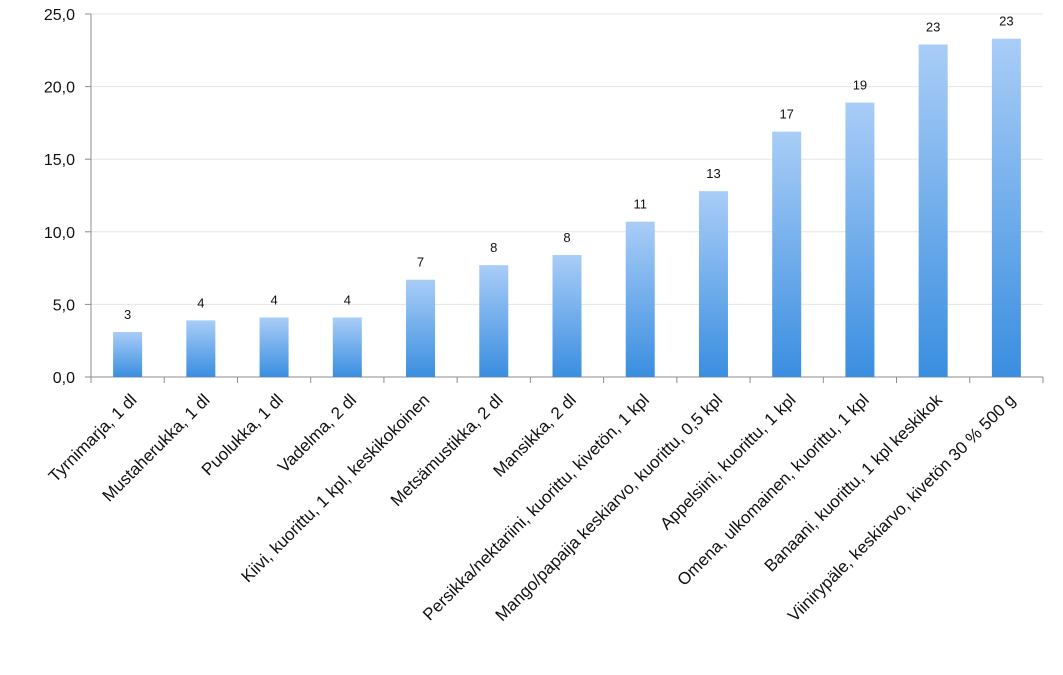 This screenshot has width=1063, height=675. Describe the element at coordinates (59, 233) in the screenshot. I see `y-tick-label: 10,0` at that location.